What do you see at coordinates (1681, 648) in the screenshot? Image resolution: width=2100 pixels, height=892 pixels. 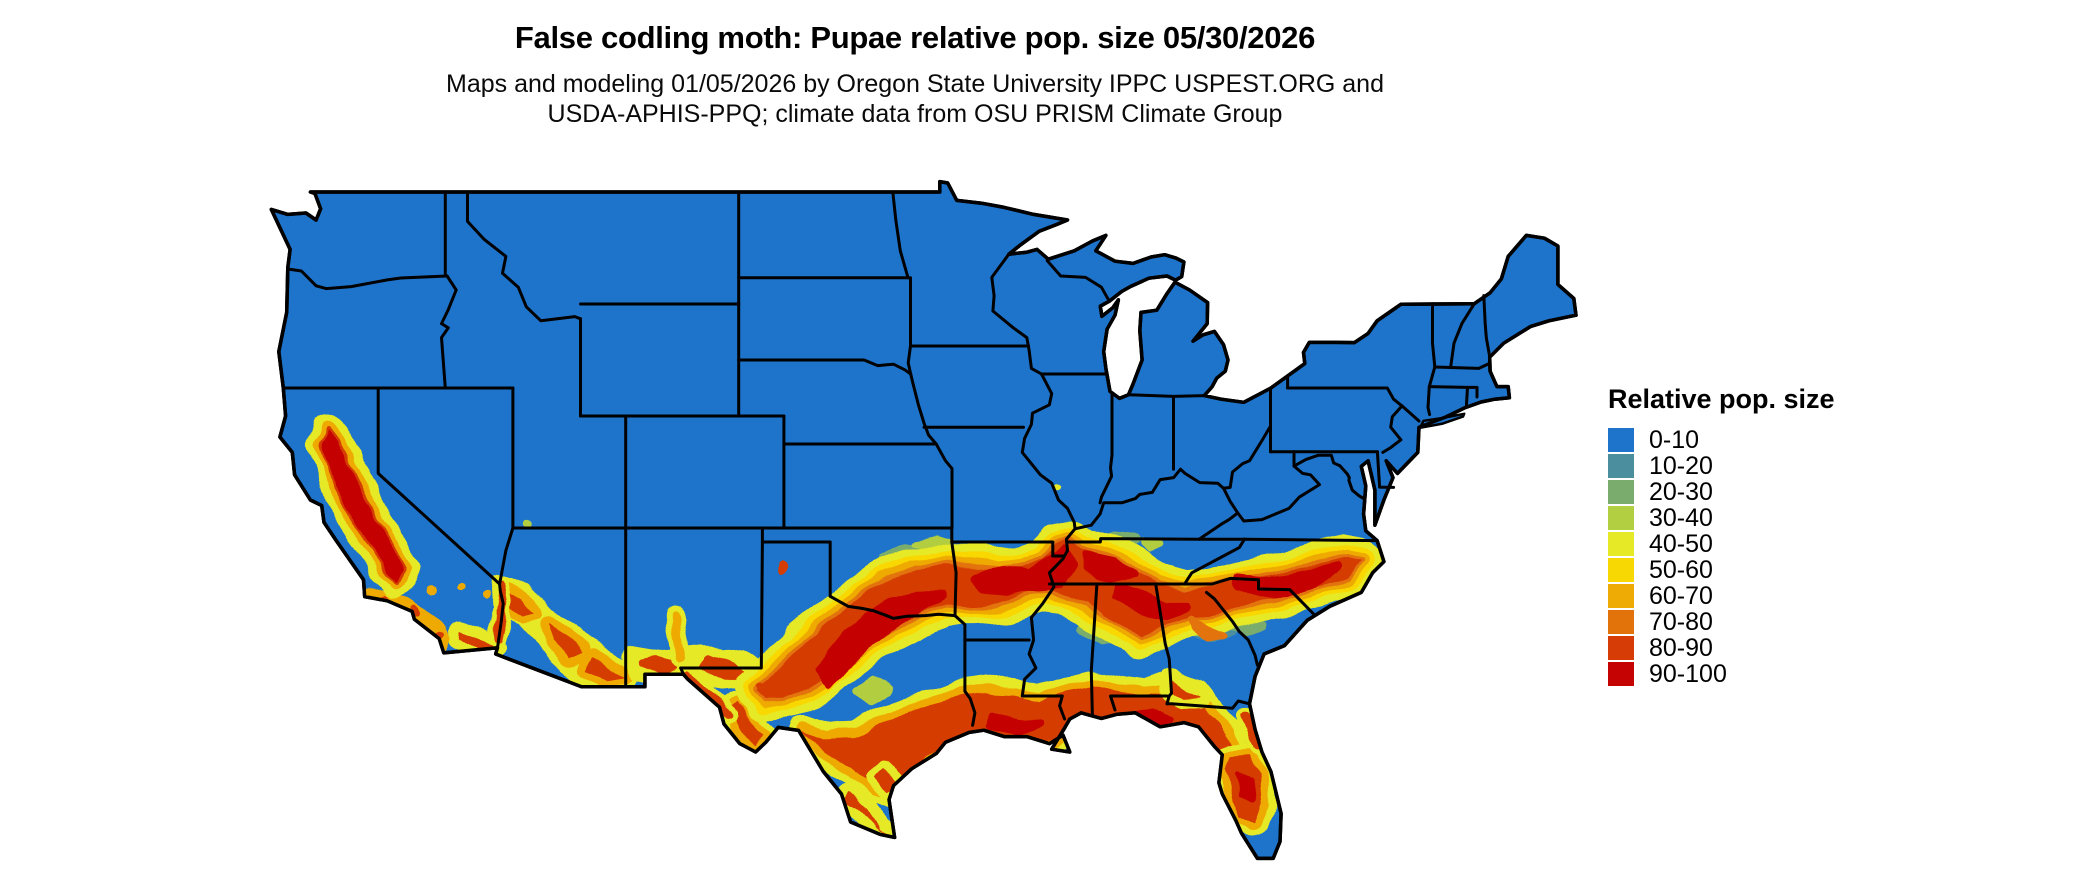 I see `legend-label: 80-90` at bounding box center [1681, 648].